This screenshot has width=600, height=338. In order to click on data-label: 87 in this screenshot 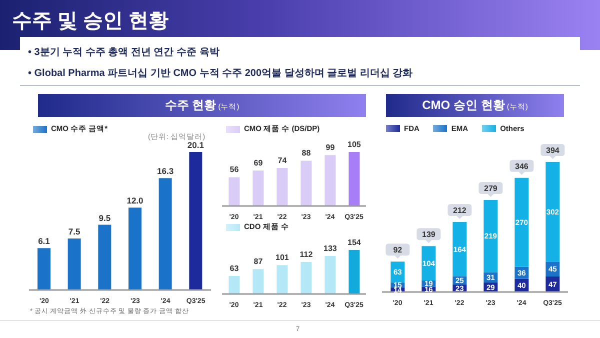, I will do `click(259, 261)`.